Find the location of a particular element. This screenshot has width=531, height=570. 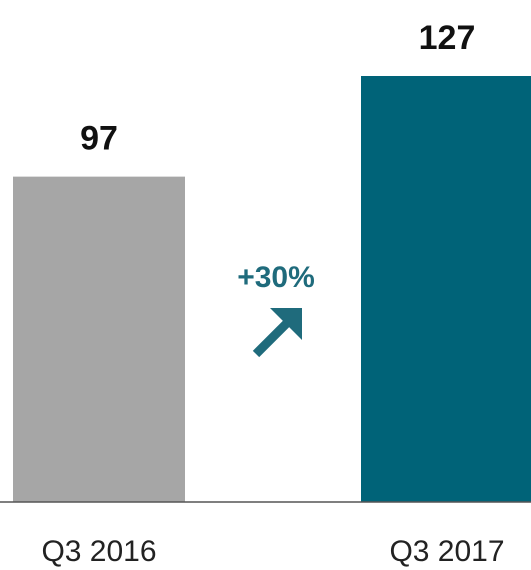

arrow-shaft is located at coordinates (273, 337).